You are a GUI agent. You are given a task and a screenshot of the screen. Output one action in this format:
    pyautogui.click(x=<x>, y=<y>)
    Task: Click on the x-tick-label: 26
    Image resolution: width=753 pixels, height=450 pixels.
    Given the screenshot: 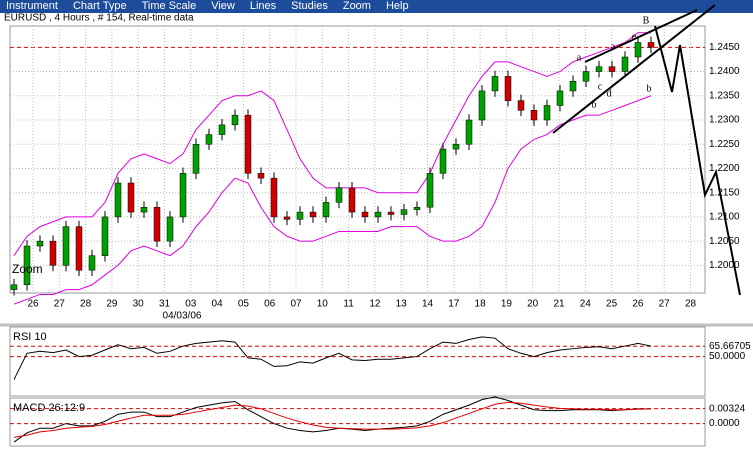 What is the action you would take?
    pyautogui.click(x=33, y=304)
    